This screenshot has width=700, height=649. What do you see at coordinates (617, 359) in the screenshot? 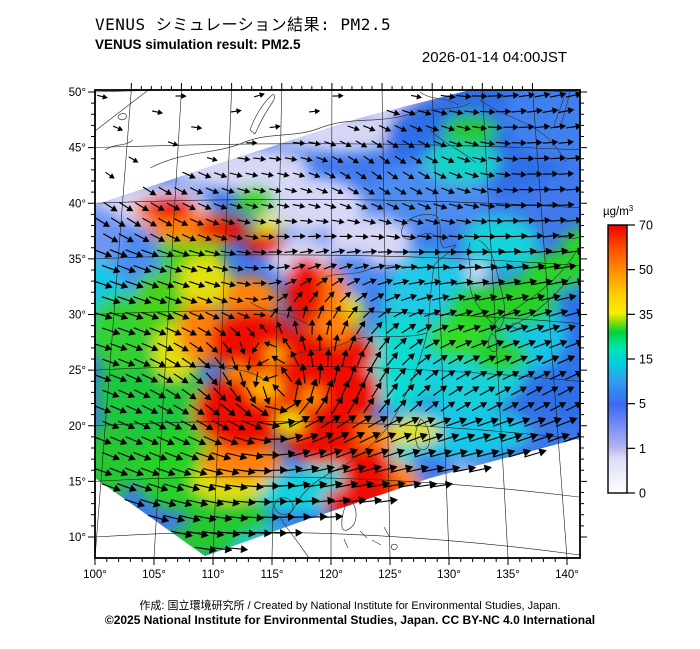
I see `colorbar-gradient-bar` at bounding box center [617, 359].